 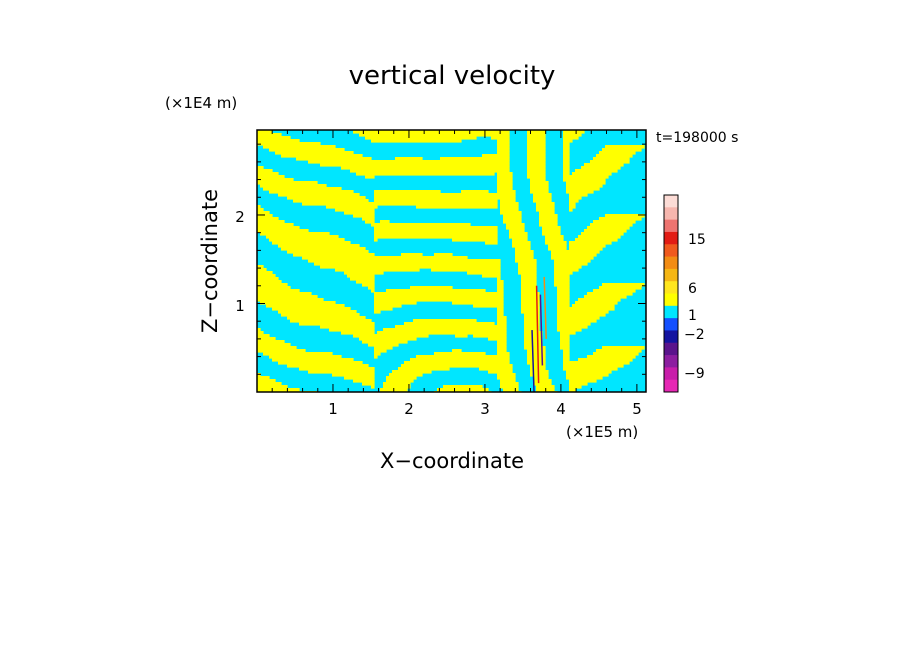 What do you see at coordinates (694, 374) in the screenshot?
I see `colorbar-label-minus9: −9` at bounding box center [694, 374].